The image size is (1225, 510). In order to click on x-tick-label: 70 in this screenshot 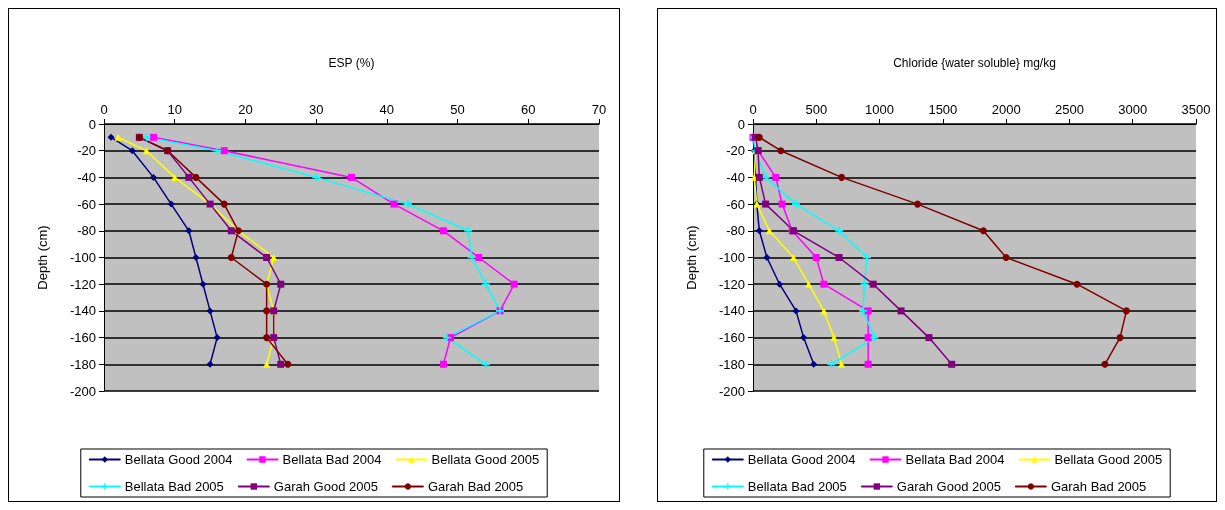, I will do `click(599, 109)`.